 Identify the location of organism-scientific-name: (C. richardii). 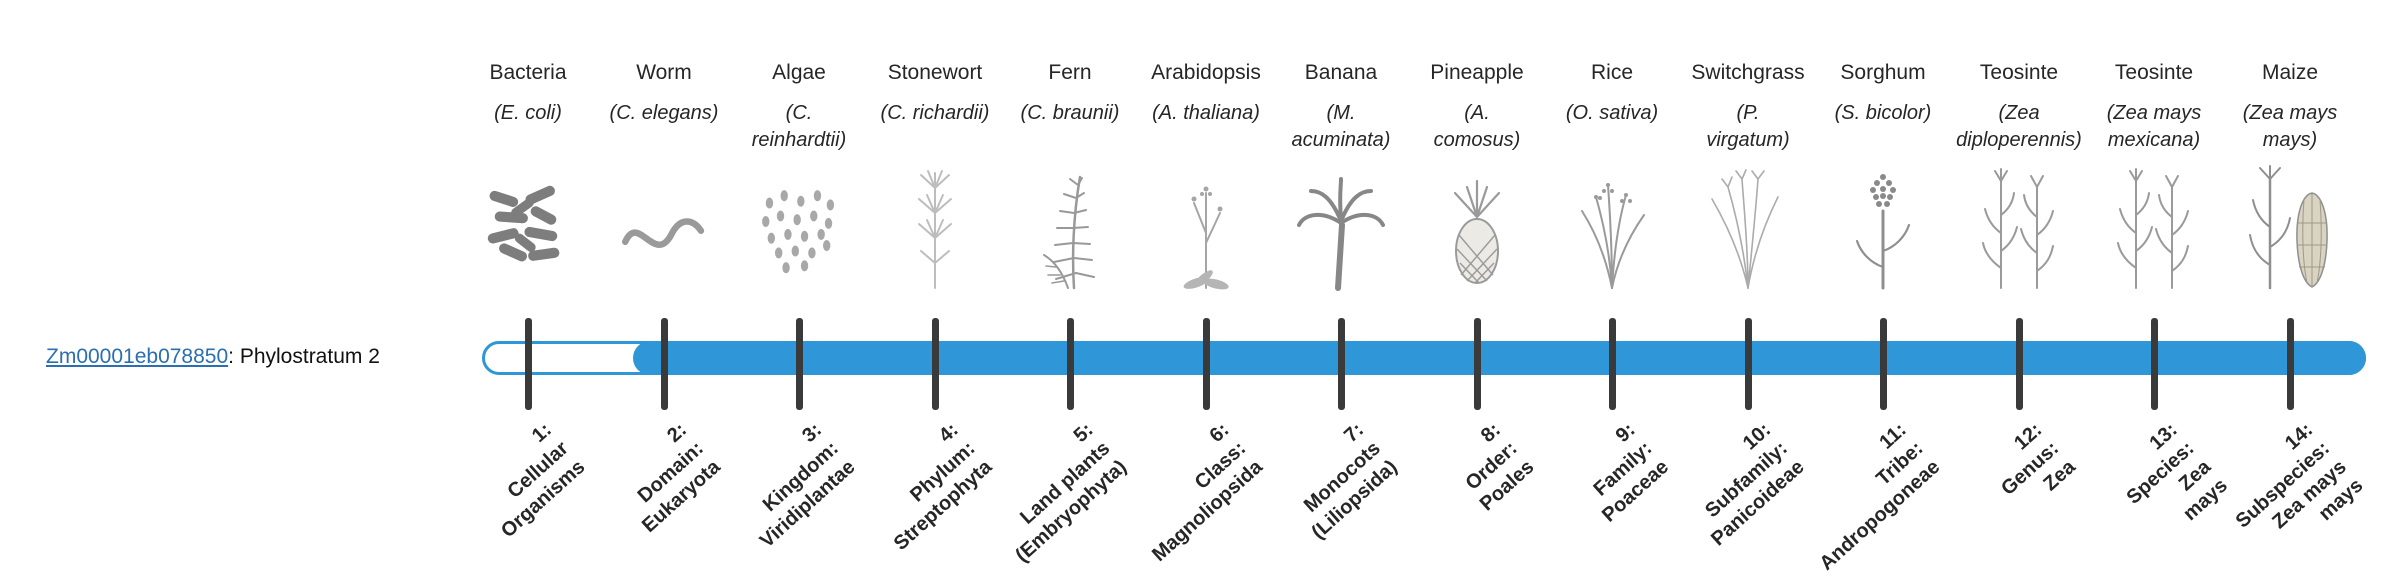
(935, 113).